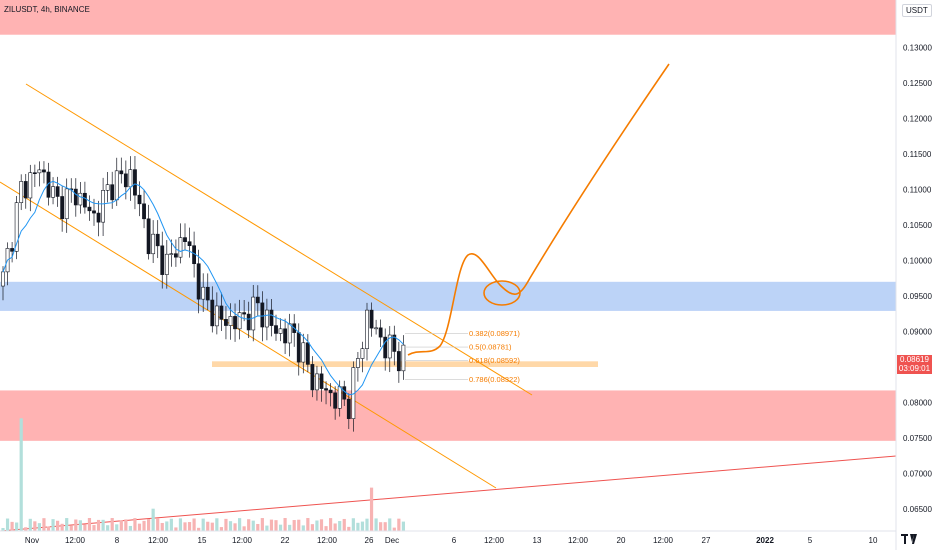  What do you see at coordinates (917, 474) in the screenshot?
I see `y-tick-label: 0.07000` at bounding box center [917, 474].